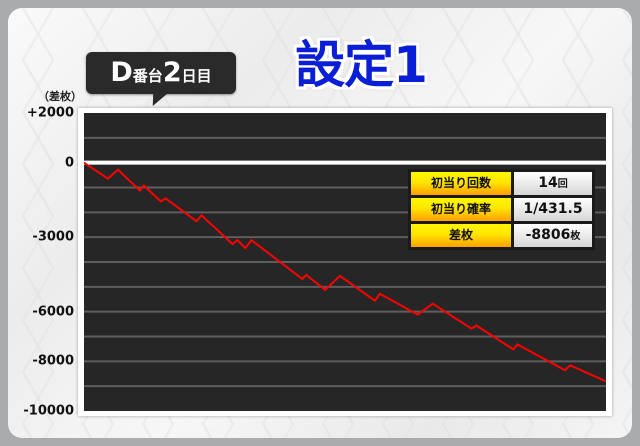 The image size is (640, 446). What do you see at coordinates (50, 113) in the screenshot?
I see `y-tick-label: +2000` at bounding box center [50, 113].